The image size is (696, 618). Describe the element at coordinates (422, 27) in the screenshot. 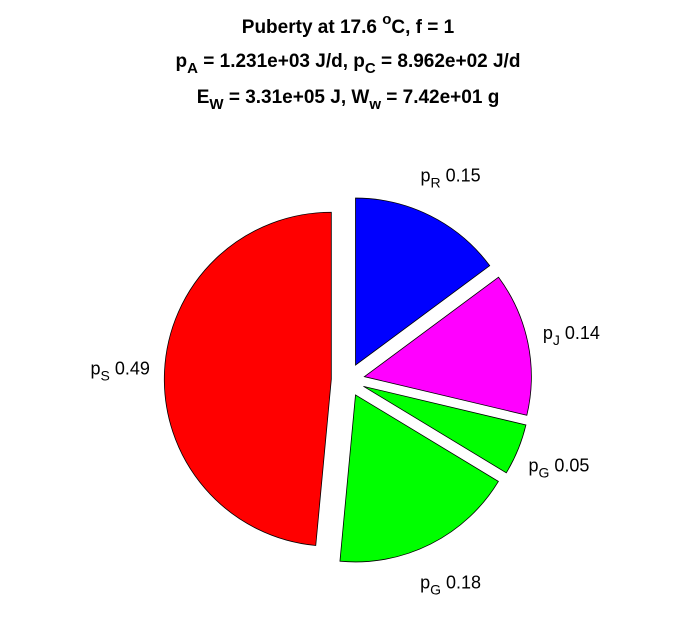

I see `title-run: C, f = 1` at that location.